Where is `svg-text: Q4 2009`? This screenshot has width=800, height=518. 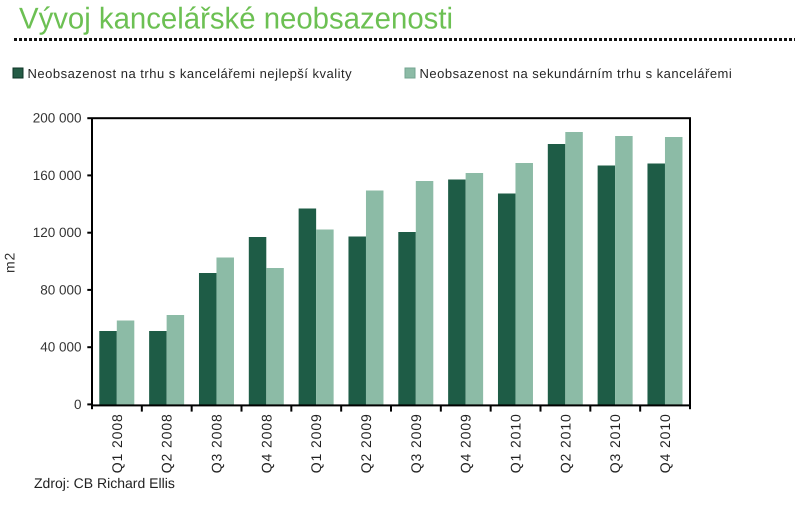
svg-text: Q4 2009 is located at coordinates (466, 443).